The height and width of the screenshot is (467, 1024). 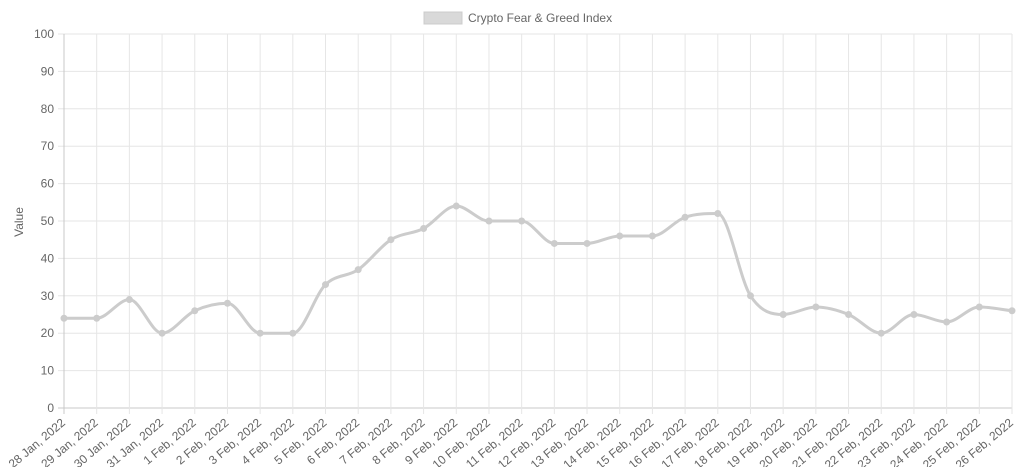 I want to click on y-axis-ticks: 0 10 20 30 40 50 60 70 80 90 100, so click(x=44, y=221).